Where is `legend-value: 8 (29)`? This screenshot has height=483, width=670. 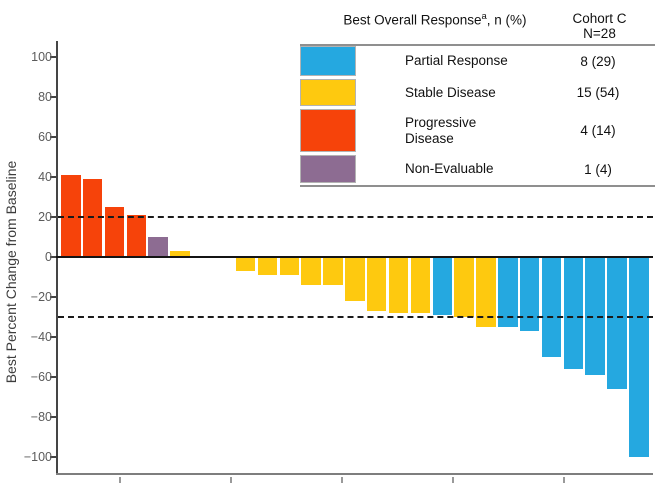
legend-value: 8 (29) is located at coordinates (598, 61).